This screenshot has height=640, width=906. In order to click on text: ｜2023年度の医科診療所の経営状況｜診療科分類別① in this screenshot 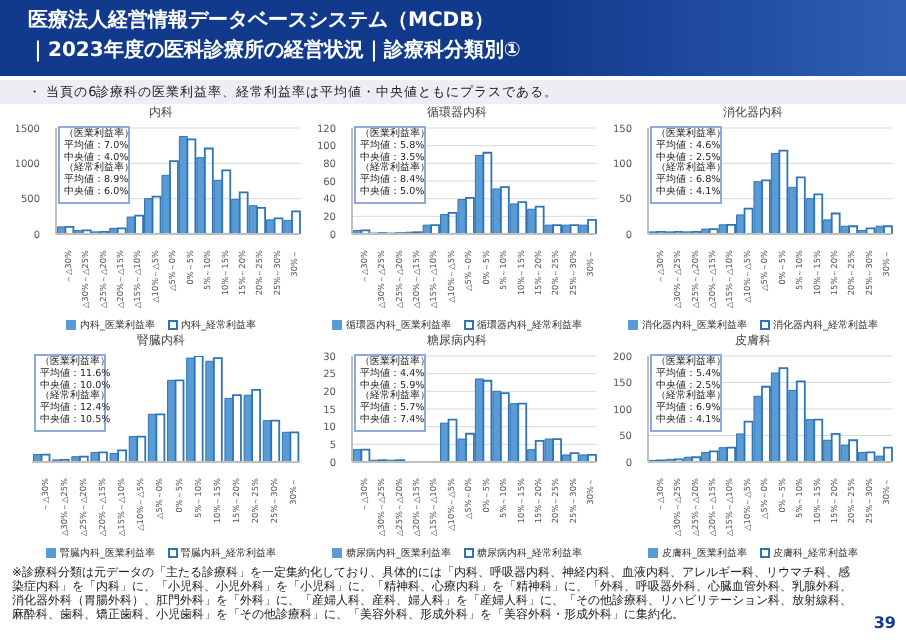, I will do `click(274, 52)`.